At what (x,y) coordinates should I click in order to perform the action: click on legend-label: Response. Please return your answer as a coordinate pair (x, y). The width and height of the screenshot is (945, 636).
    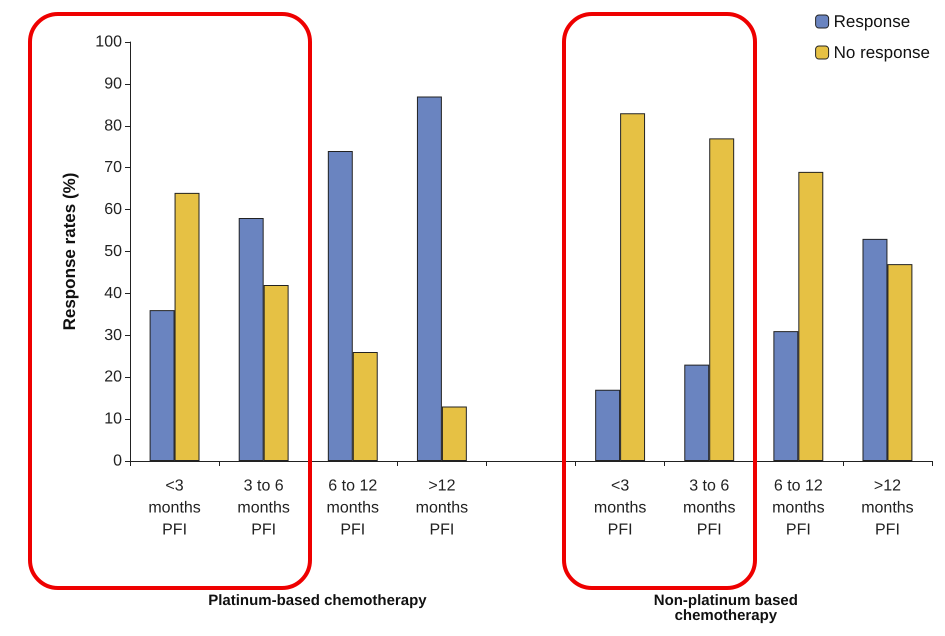
    Looking at the image, I should click on (872, 21).